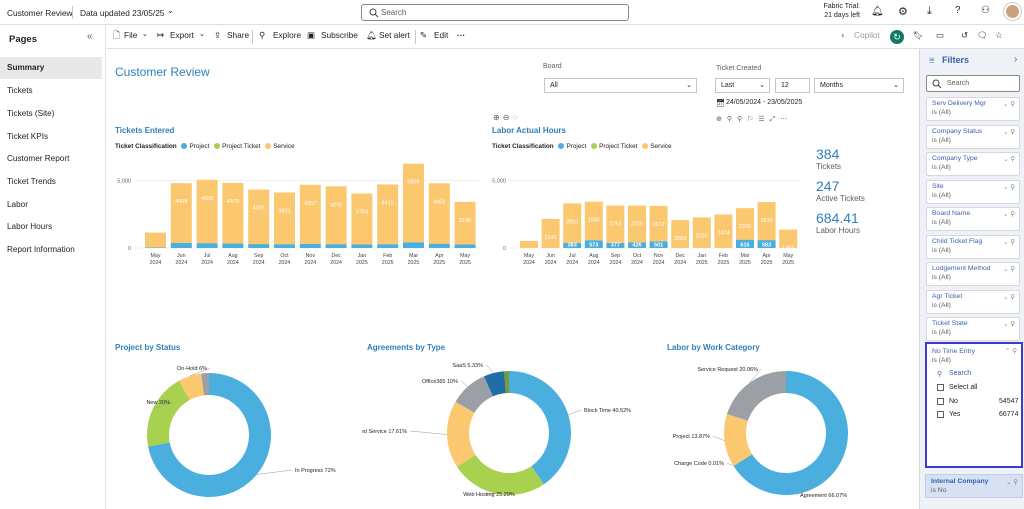  I want to click on select-all-checkbox, so click(940, 387).